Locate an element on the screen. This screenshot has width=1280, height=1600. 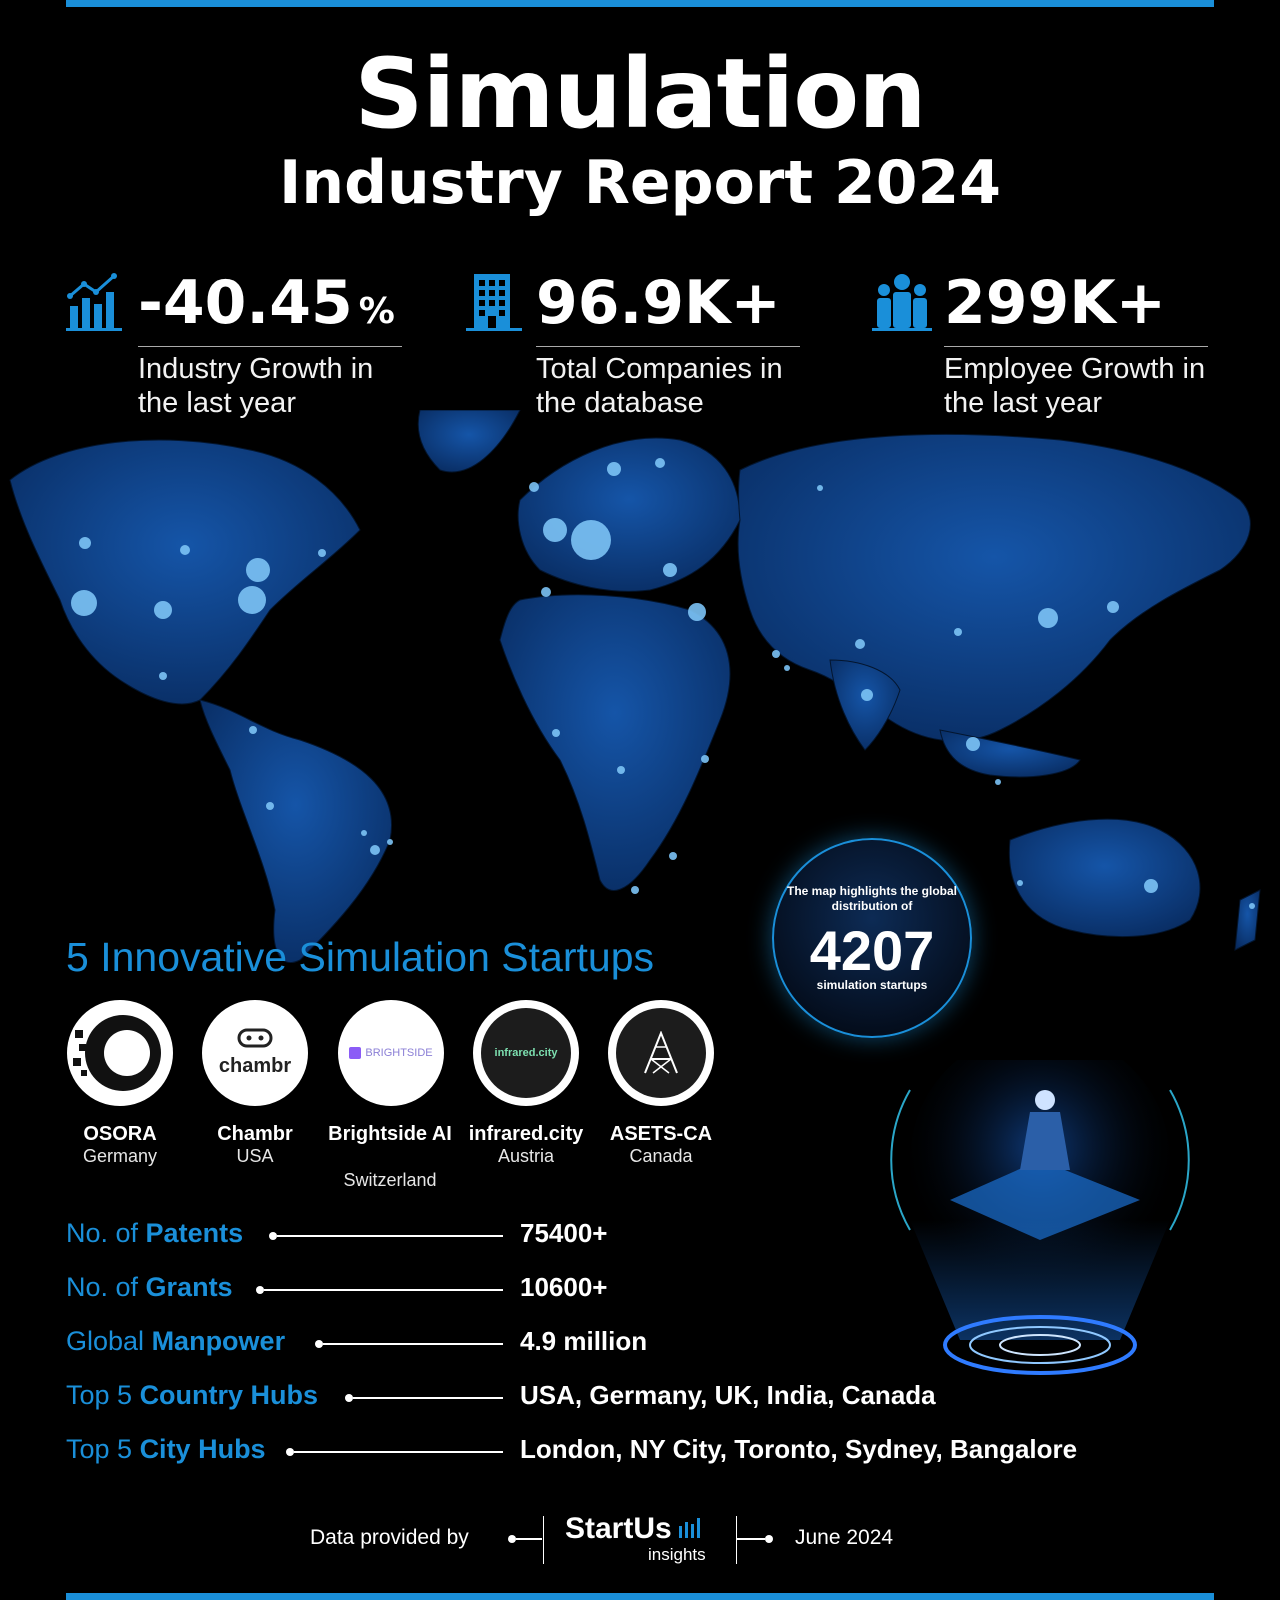
building-icon is located at coordinates (494, 302).